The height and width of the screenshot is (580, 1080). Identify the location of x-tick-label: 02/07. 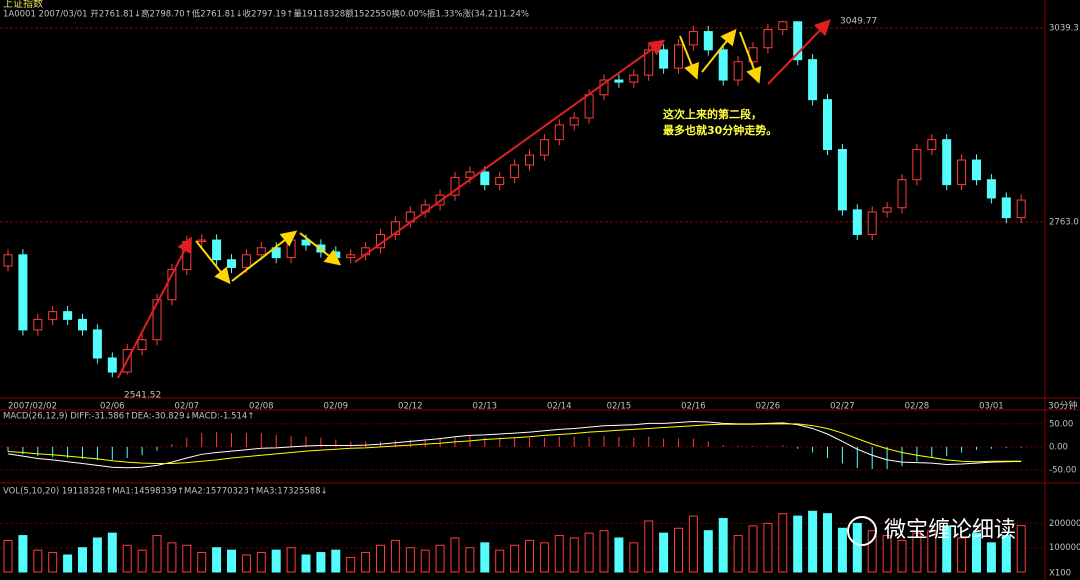
(187, 407).